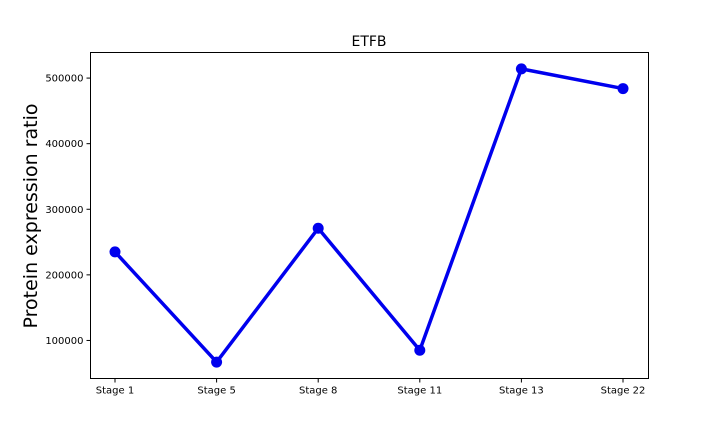  I want to click on x-tick-label: Stage 1, so click(115, 391).